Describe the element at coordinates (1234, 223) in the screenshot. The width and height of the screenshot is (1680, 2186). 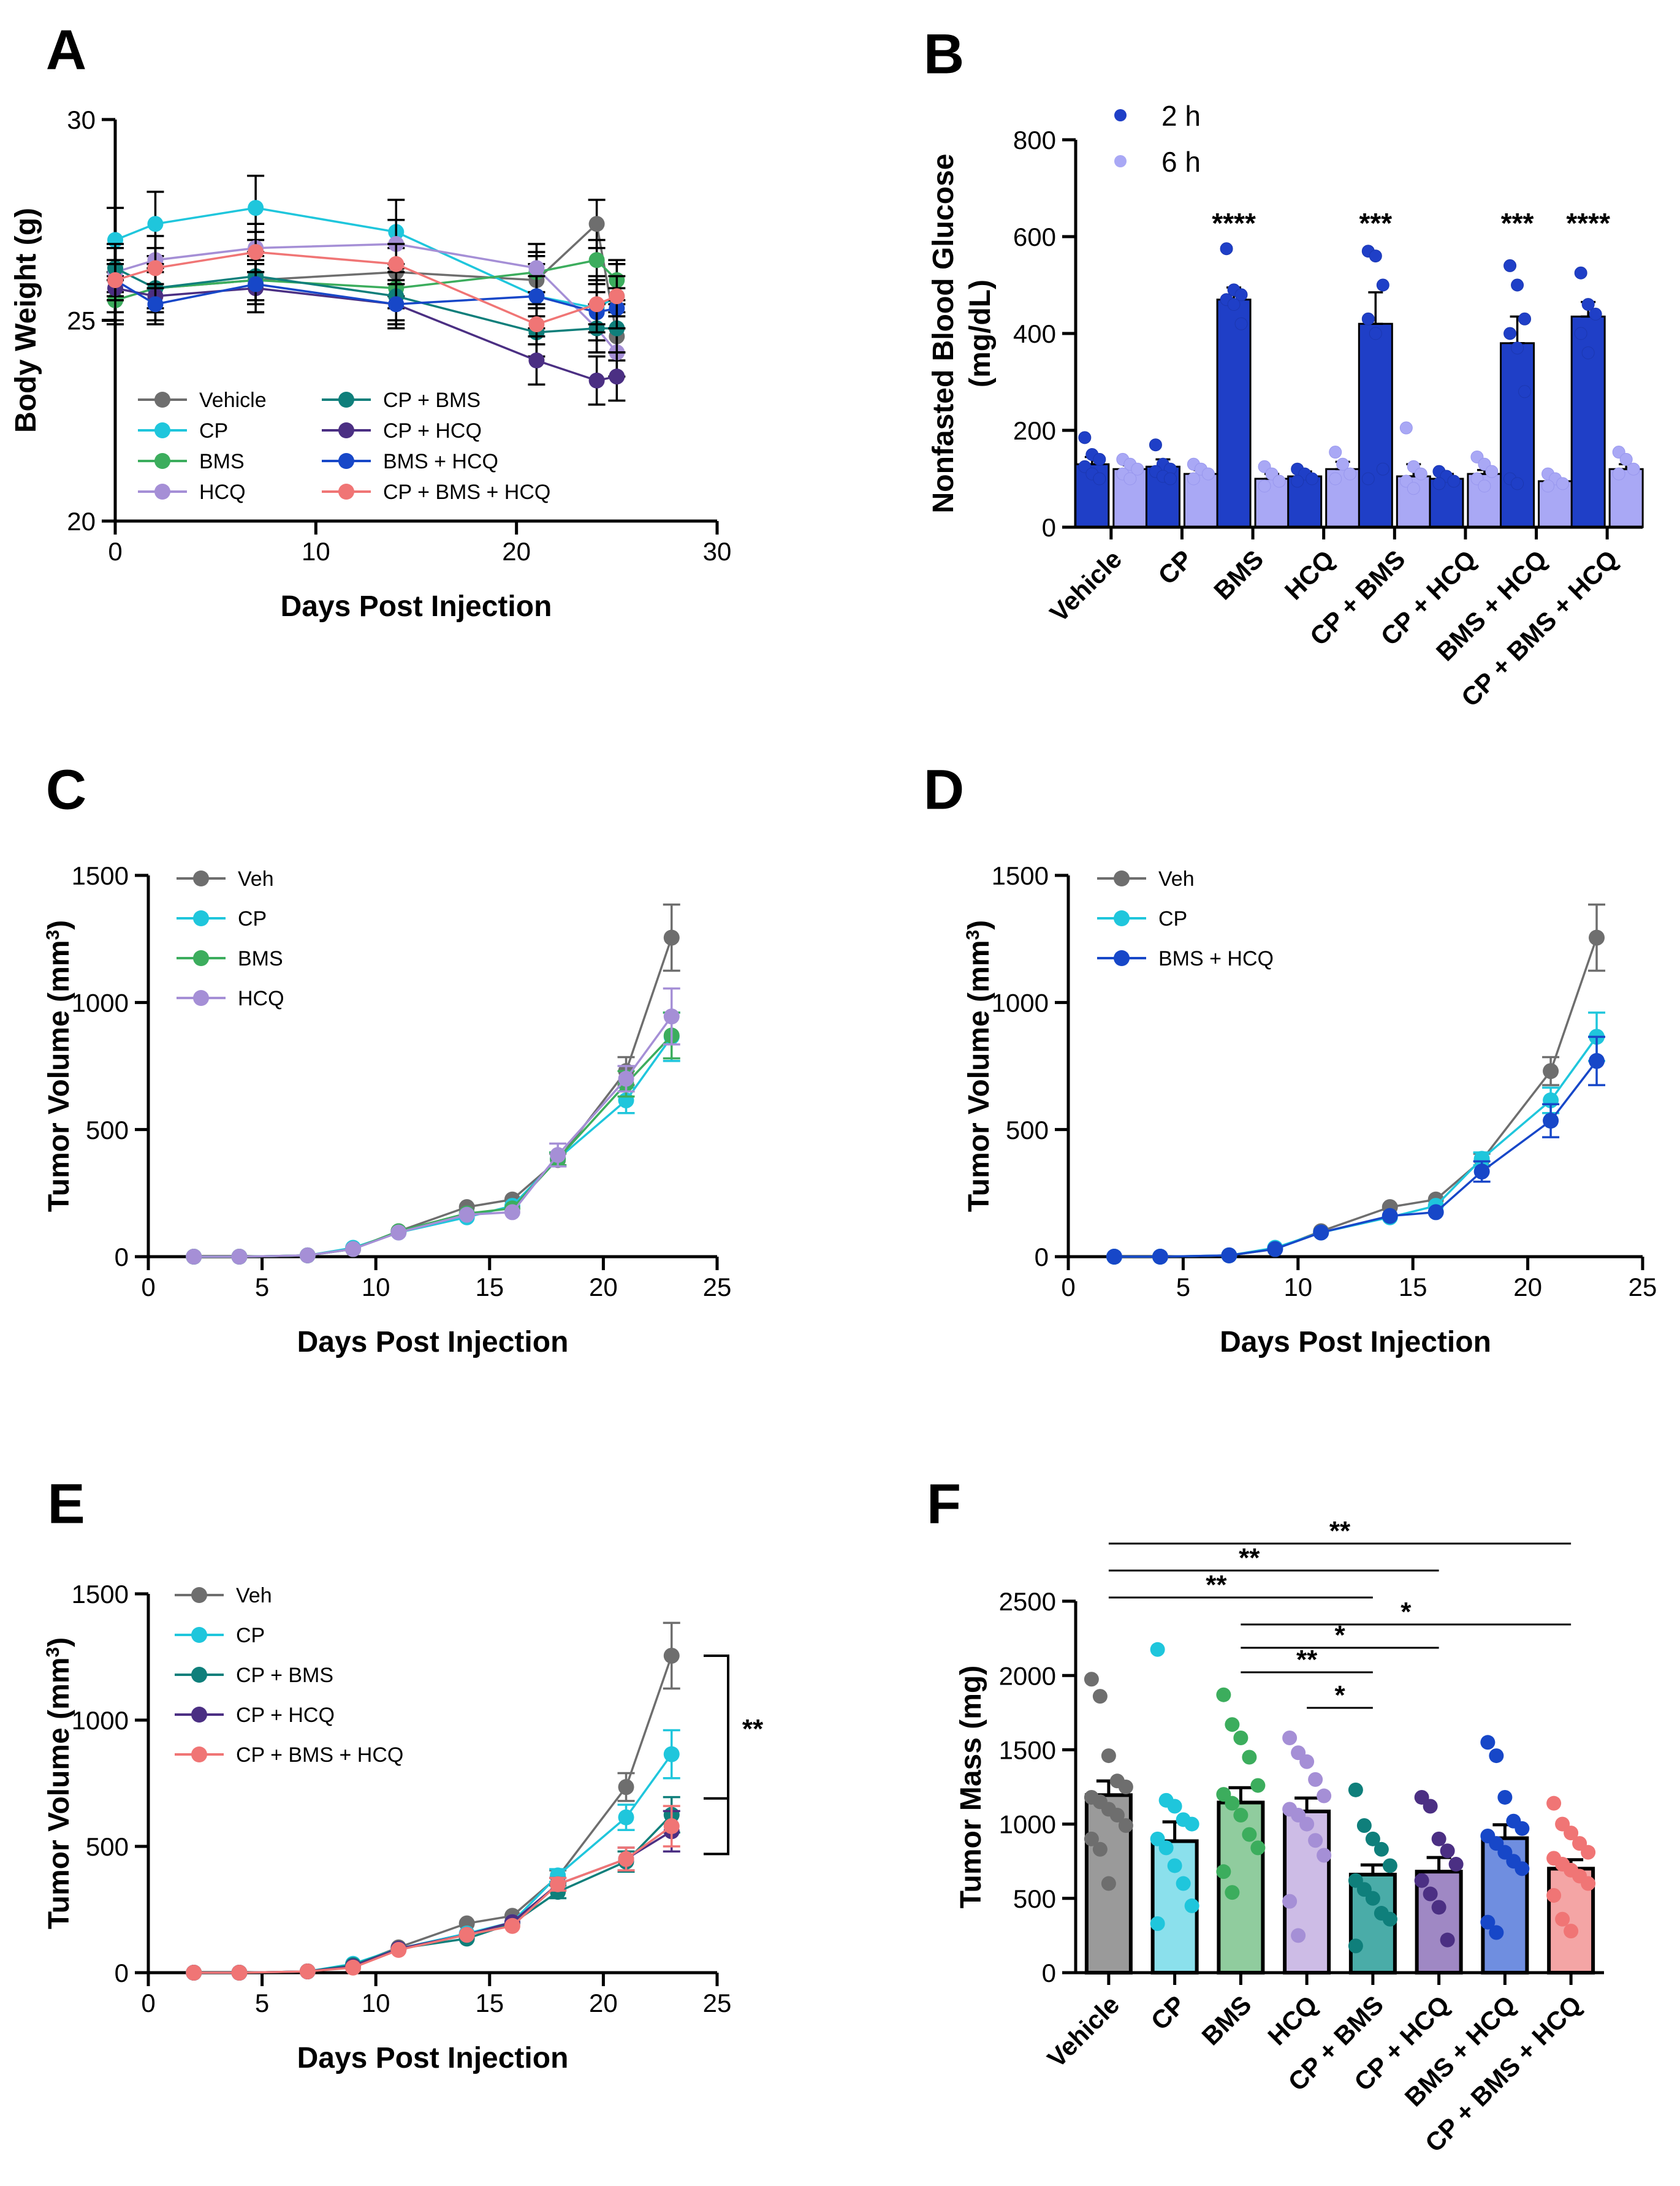
I see `significance-label: ****` at that location.